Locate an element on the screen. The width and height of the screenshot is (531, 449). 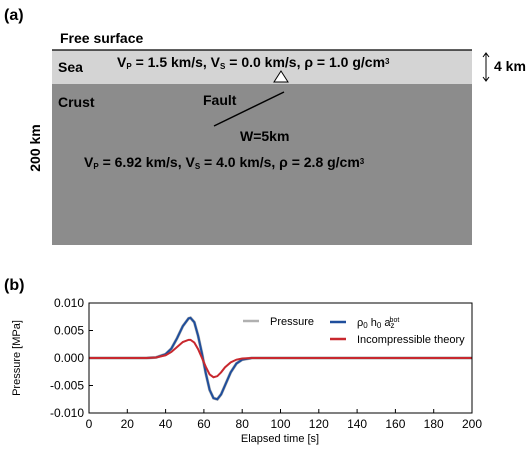
text-part: h is located at coordinates (372, 323).